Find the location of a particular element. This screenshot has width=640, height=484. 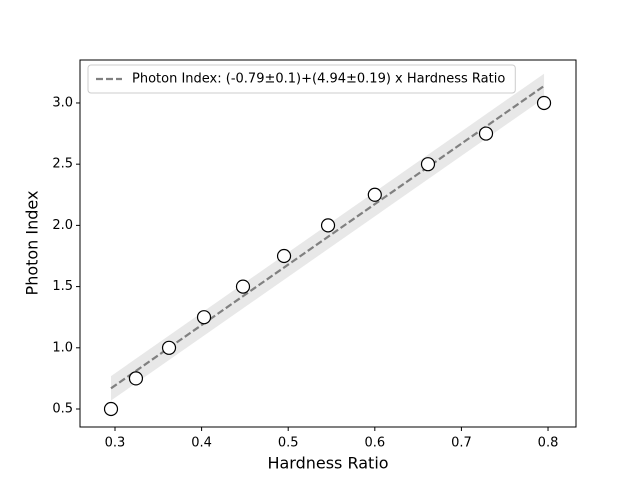

x-tick-label: 0.6 is located at coordinates (374, 443).